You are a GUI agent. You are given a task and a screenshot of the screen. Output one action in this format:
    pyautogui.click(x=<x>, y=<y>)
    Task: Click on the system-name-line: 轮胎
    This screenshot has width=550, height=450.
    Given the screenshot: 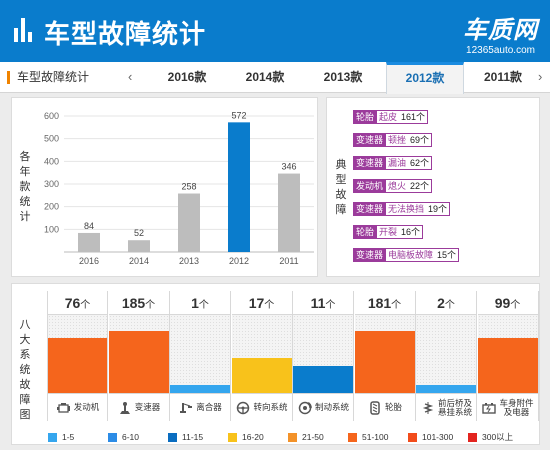 What is the action you would take?
    pyautogui.click(x=393, y=407)
    